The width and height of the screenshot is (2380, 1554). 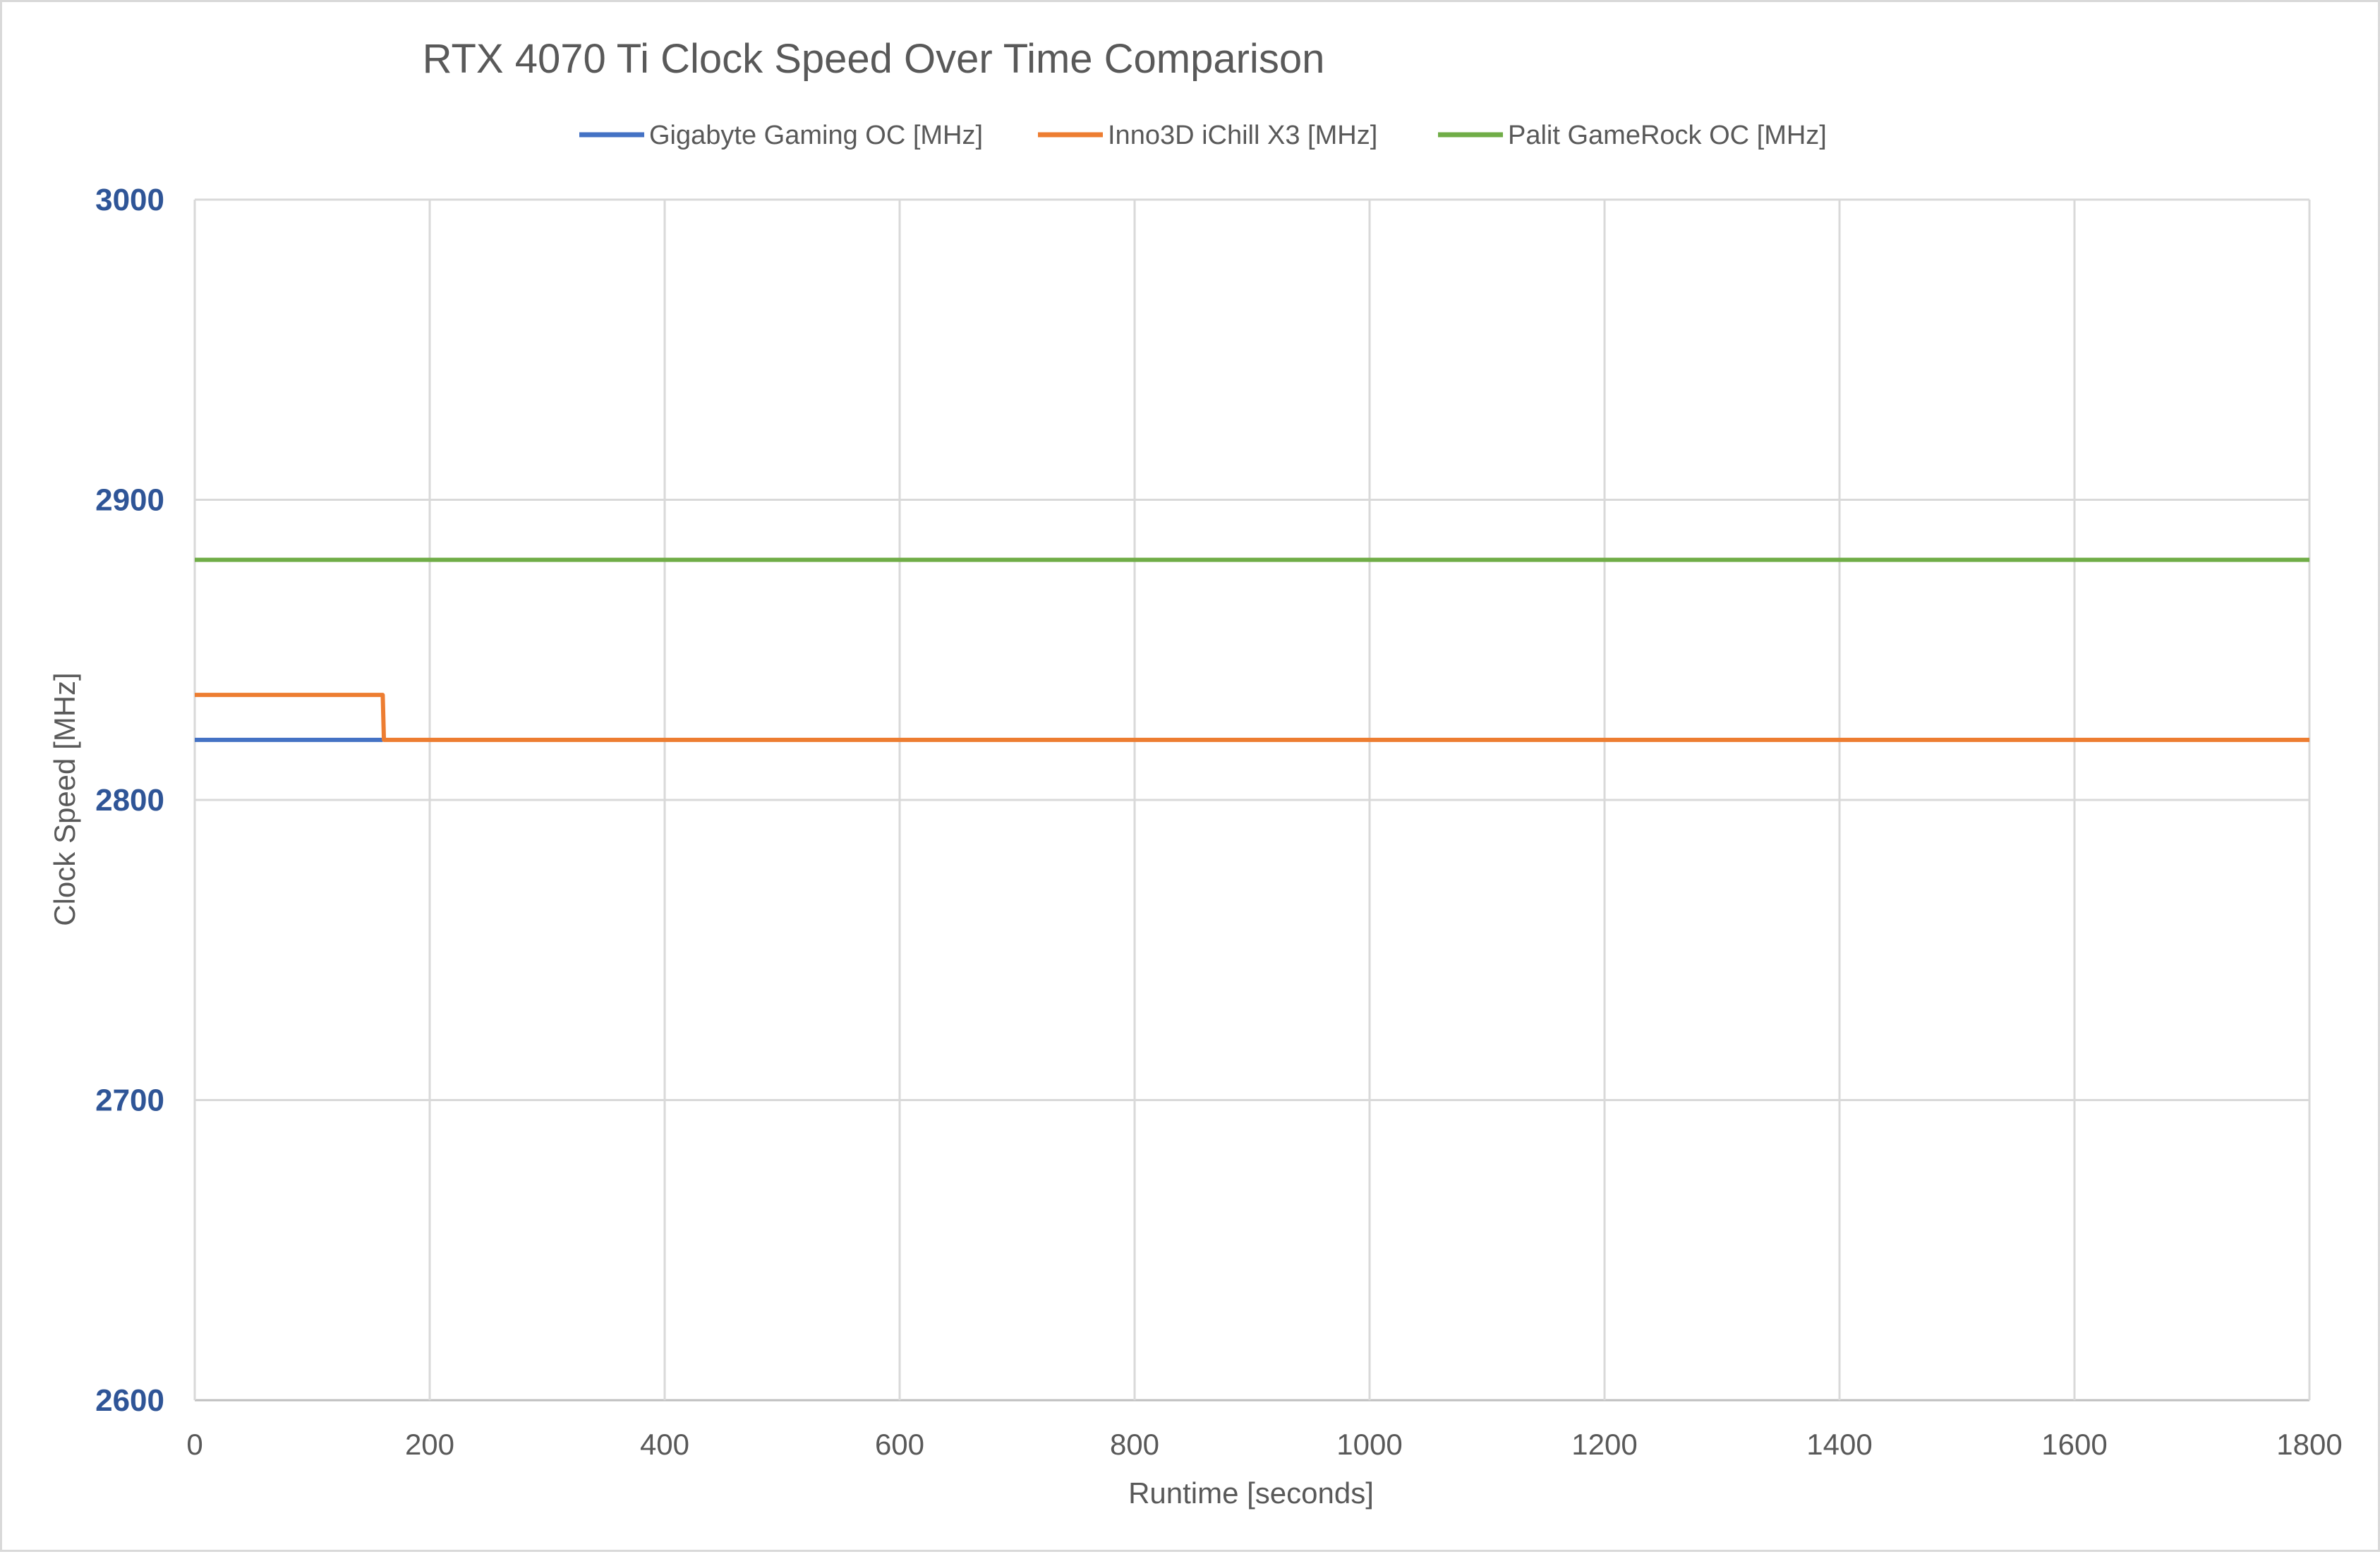 I want to click on x-tick-label-0: 0, so click(x=195, y=1444).